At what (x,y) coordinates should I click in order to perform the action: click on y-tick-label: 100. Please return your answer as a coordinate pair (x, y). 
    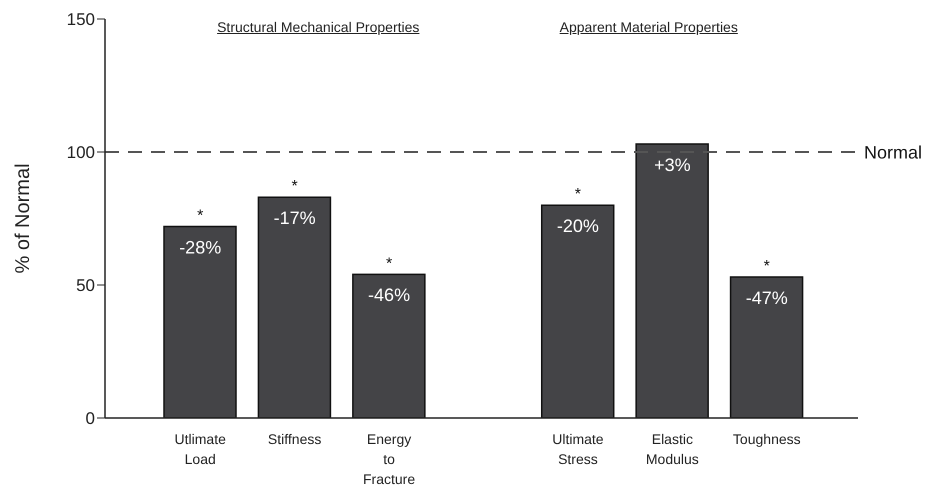
    Looking at the image, I should click on (80, 152).